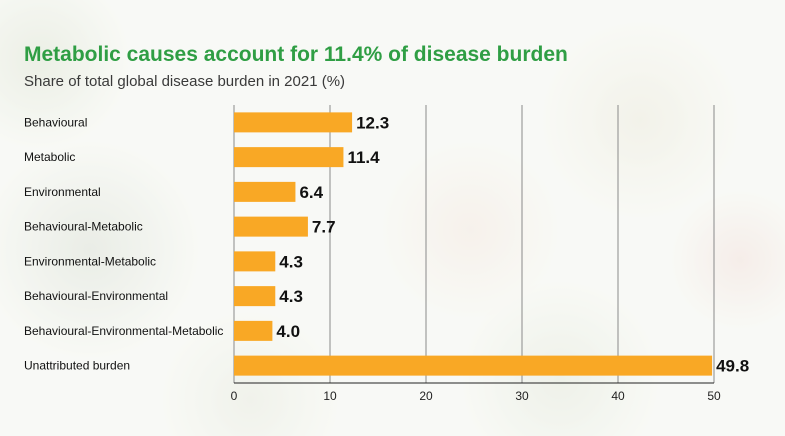  Describe the element at coordinates (49, 157) in the screenshot. I see `category-label: Metabolic` at that location.